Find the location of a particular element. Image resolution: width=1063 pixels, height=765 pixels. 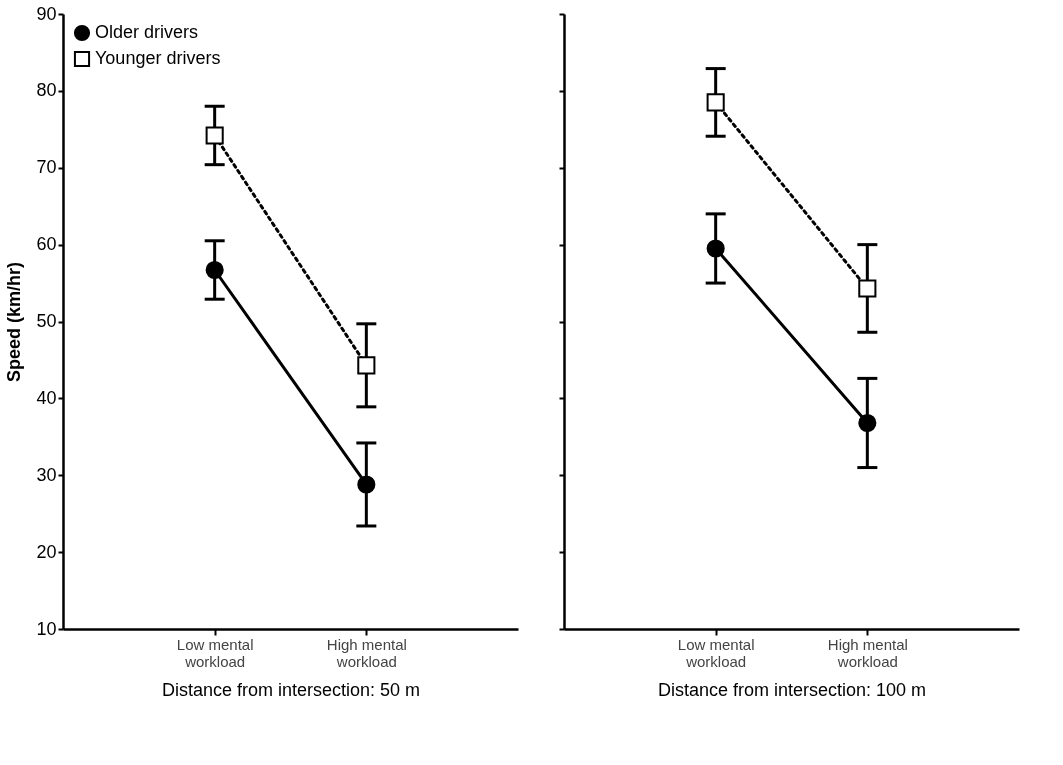

y-tick-label: 80 is located at coordinates (46, 90).